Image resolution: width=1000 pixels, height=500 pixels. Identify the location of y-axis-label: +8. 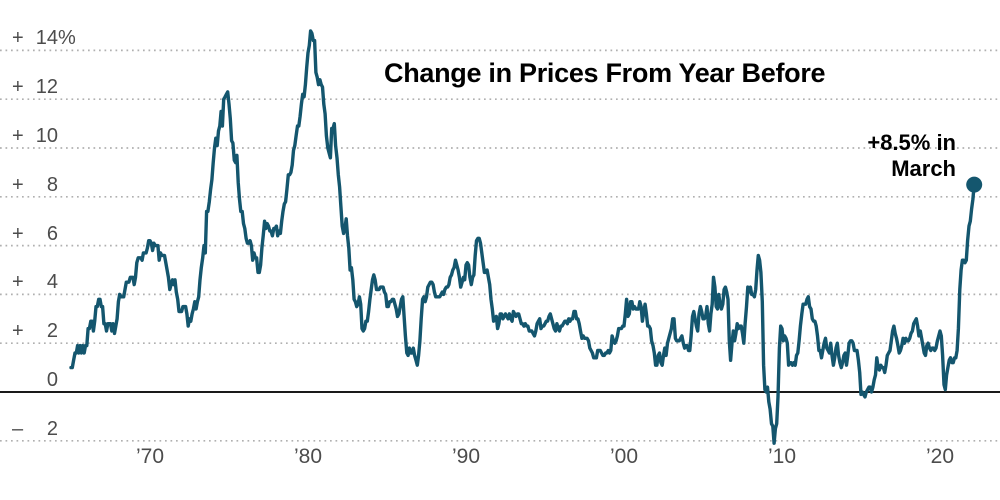
(35, 184).